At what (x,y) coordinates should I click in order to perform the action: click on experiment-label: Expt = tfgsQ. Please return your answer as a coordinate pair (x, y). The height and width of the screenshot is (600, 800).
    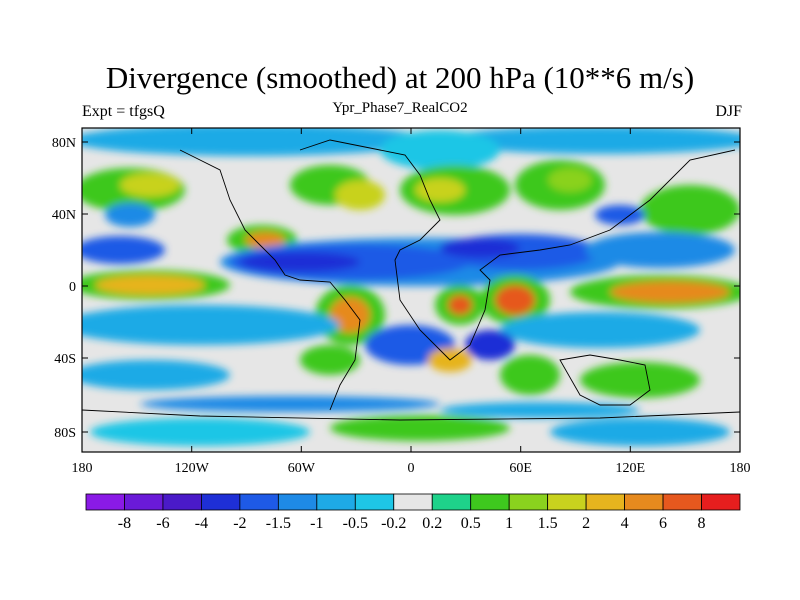
    Looking at the image, I should click on (123, 111).